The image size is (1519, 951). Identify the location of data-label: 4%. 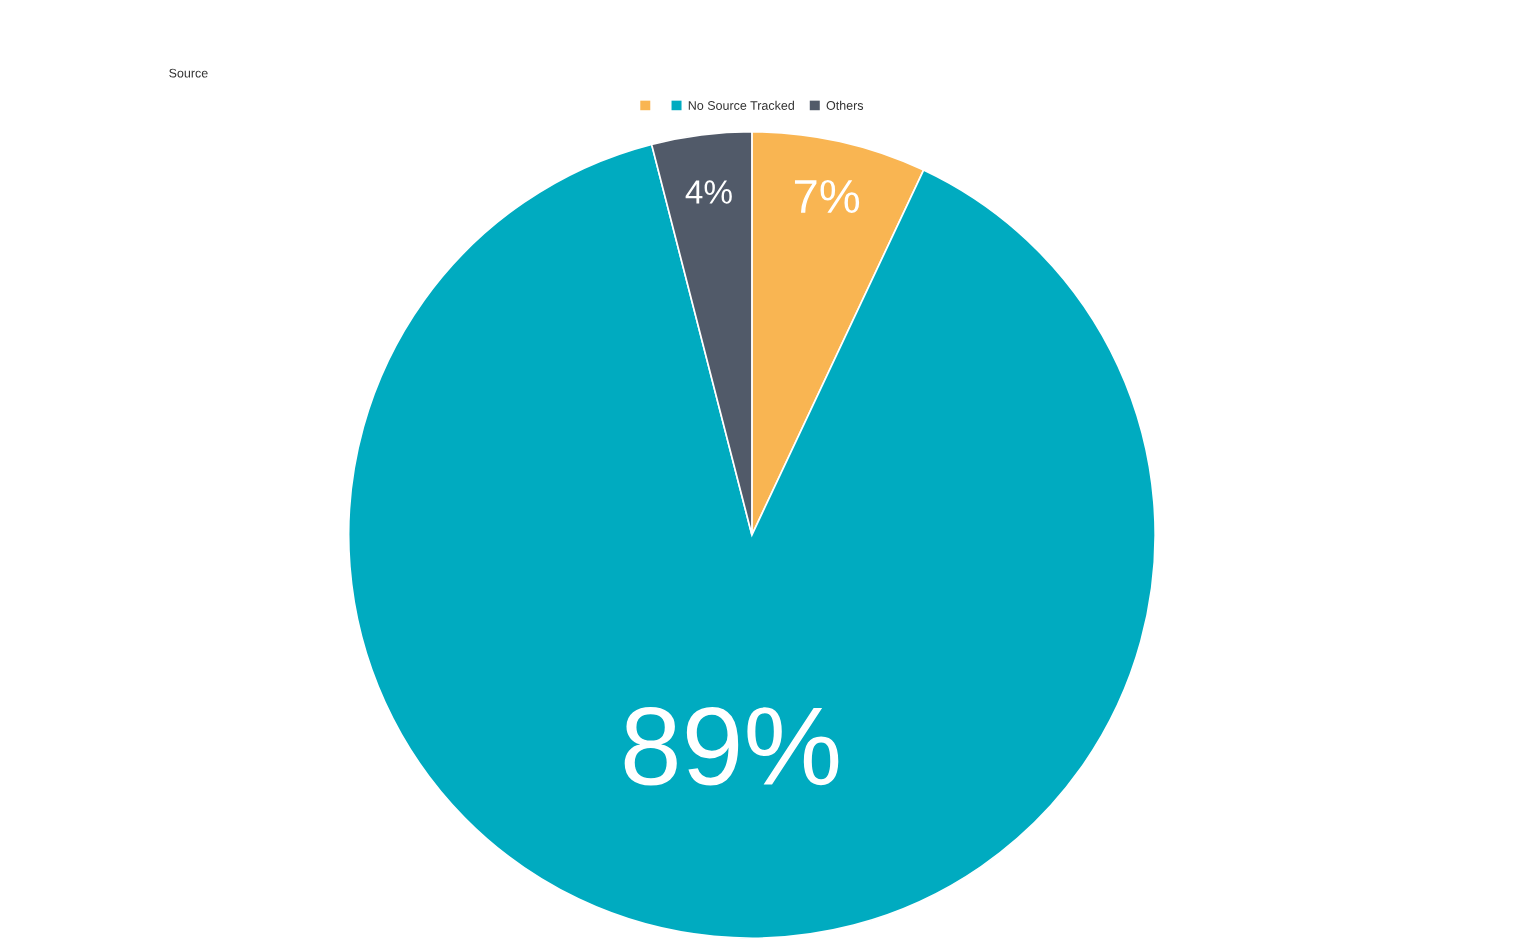
(708, 192).